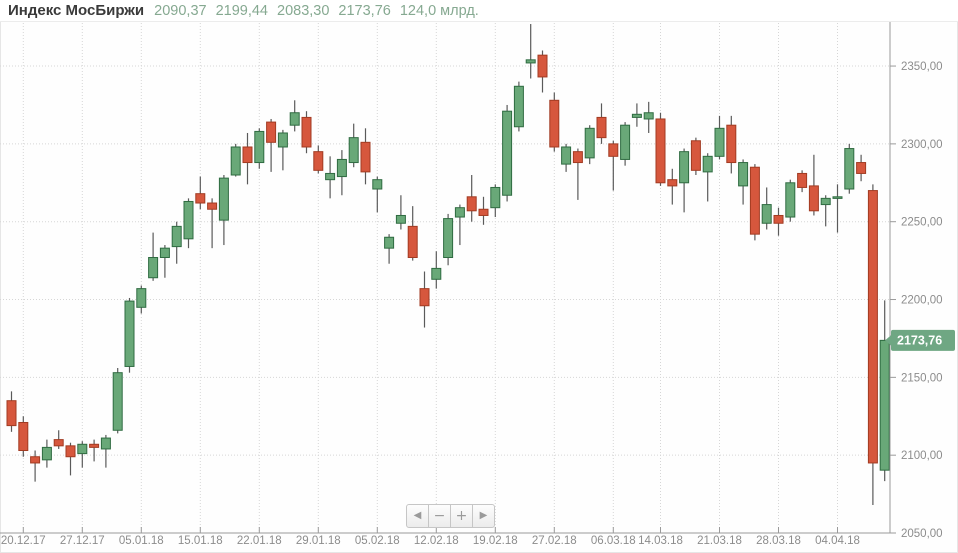 The image size is (958, 553). Describe the element at coordinates (439, 10) in the screenshot. I see `volume-value: 124,0 млрд.` at that location.